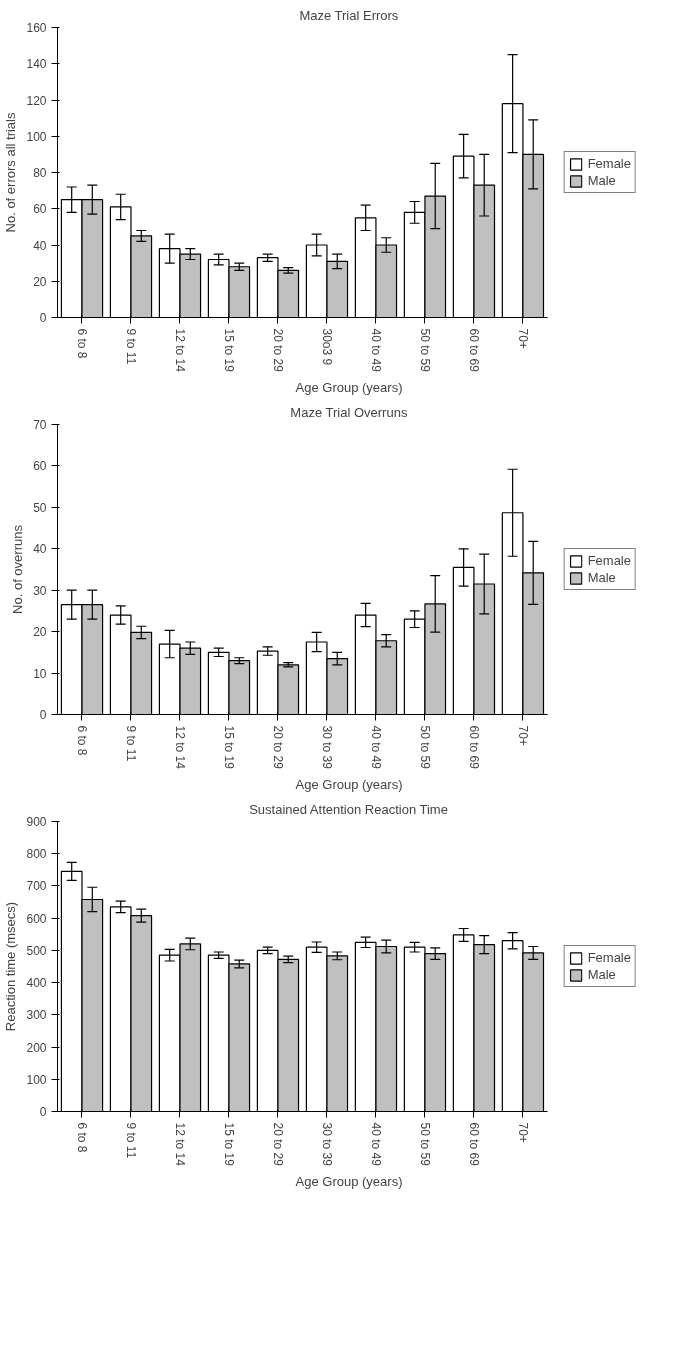 The image size is (700, 1350). What do you see at coordinates (36, 886) in the screenshot?
I see `y-tick-label: 700` at bounding box center [36, 886].